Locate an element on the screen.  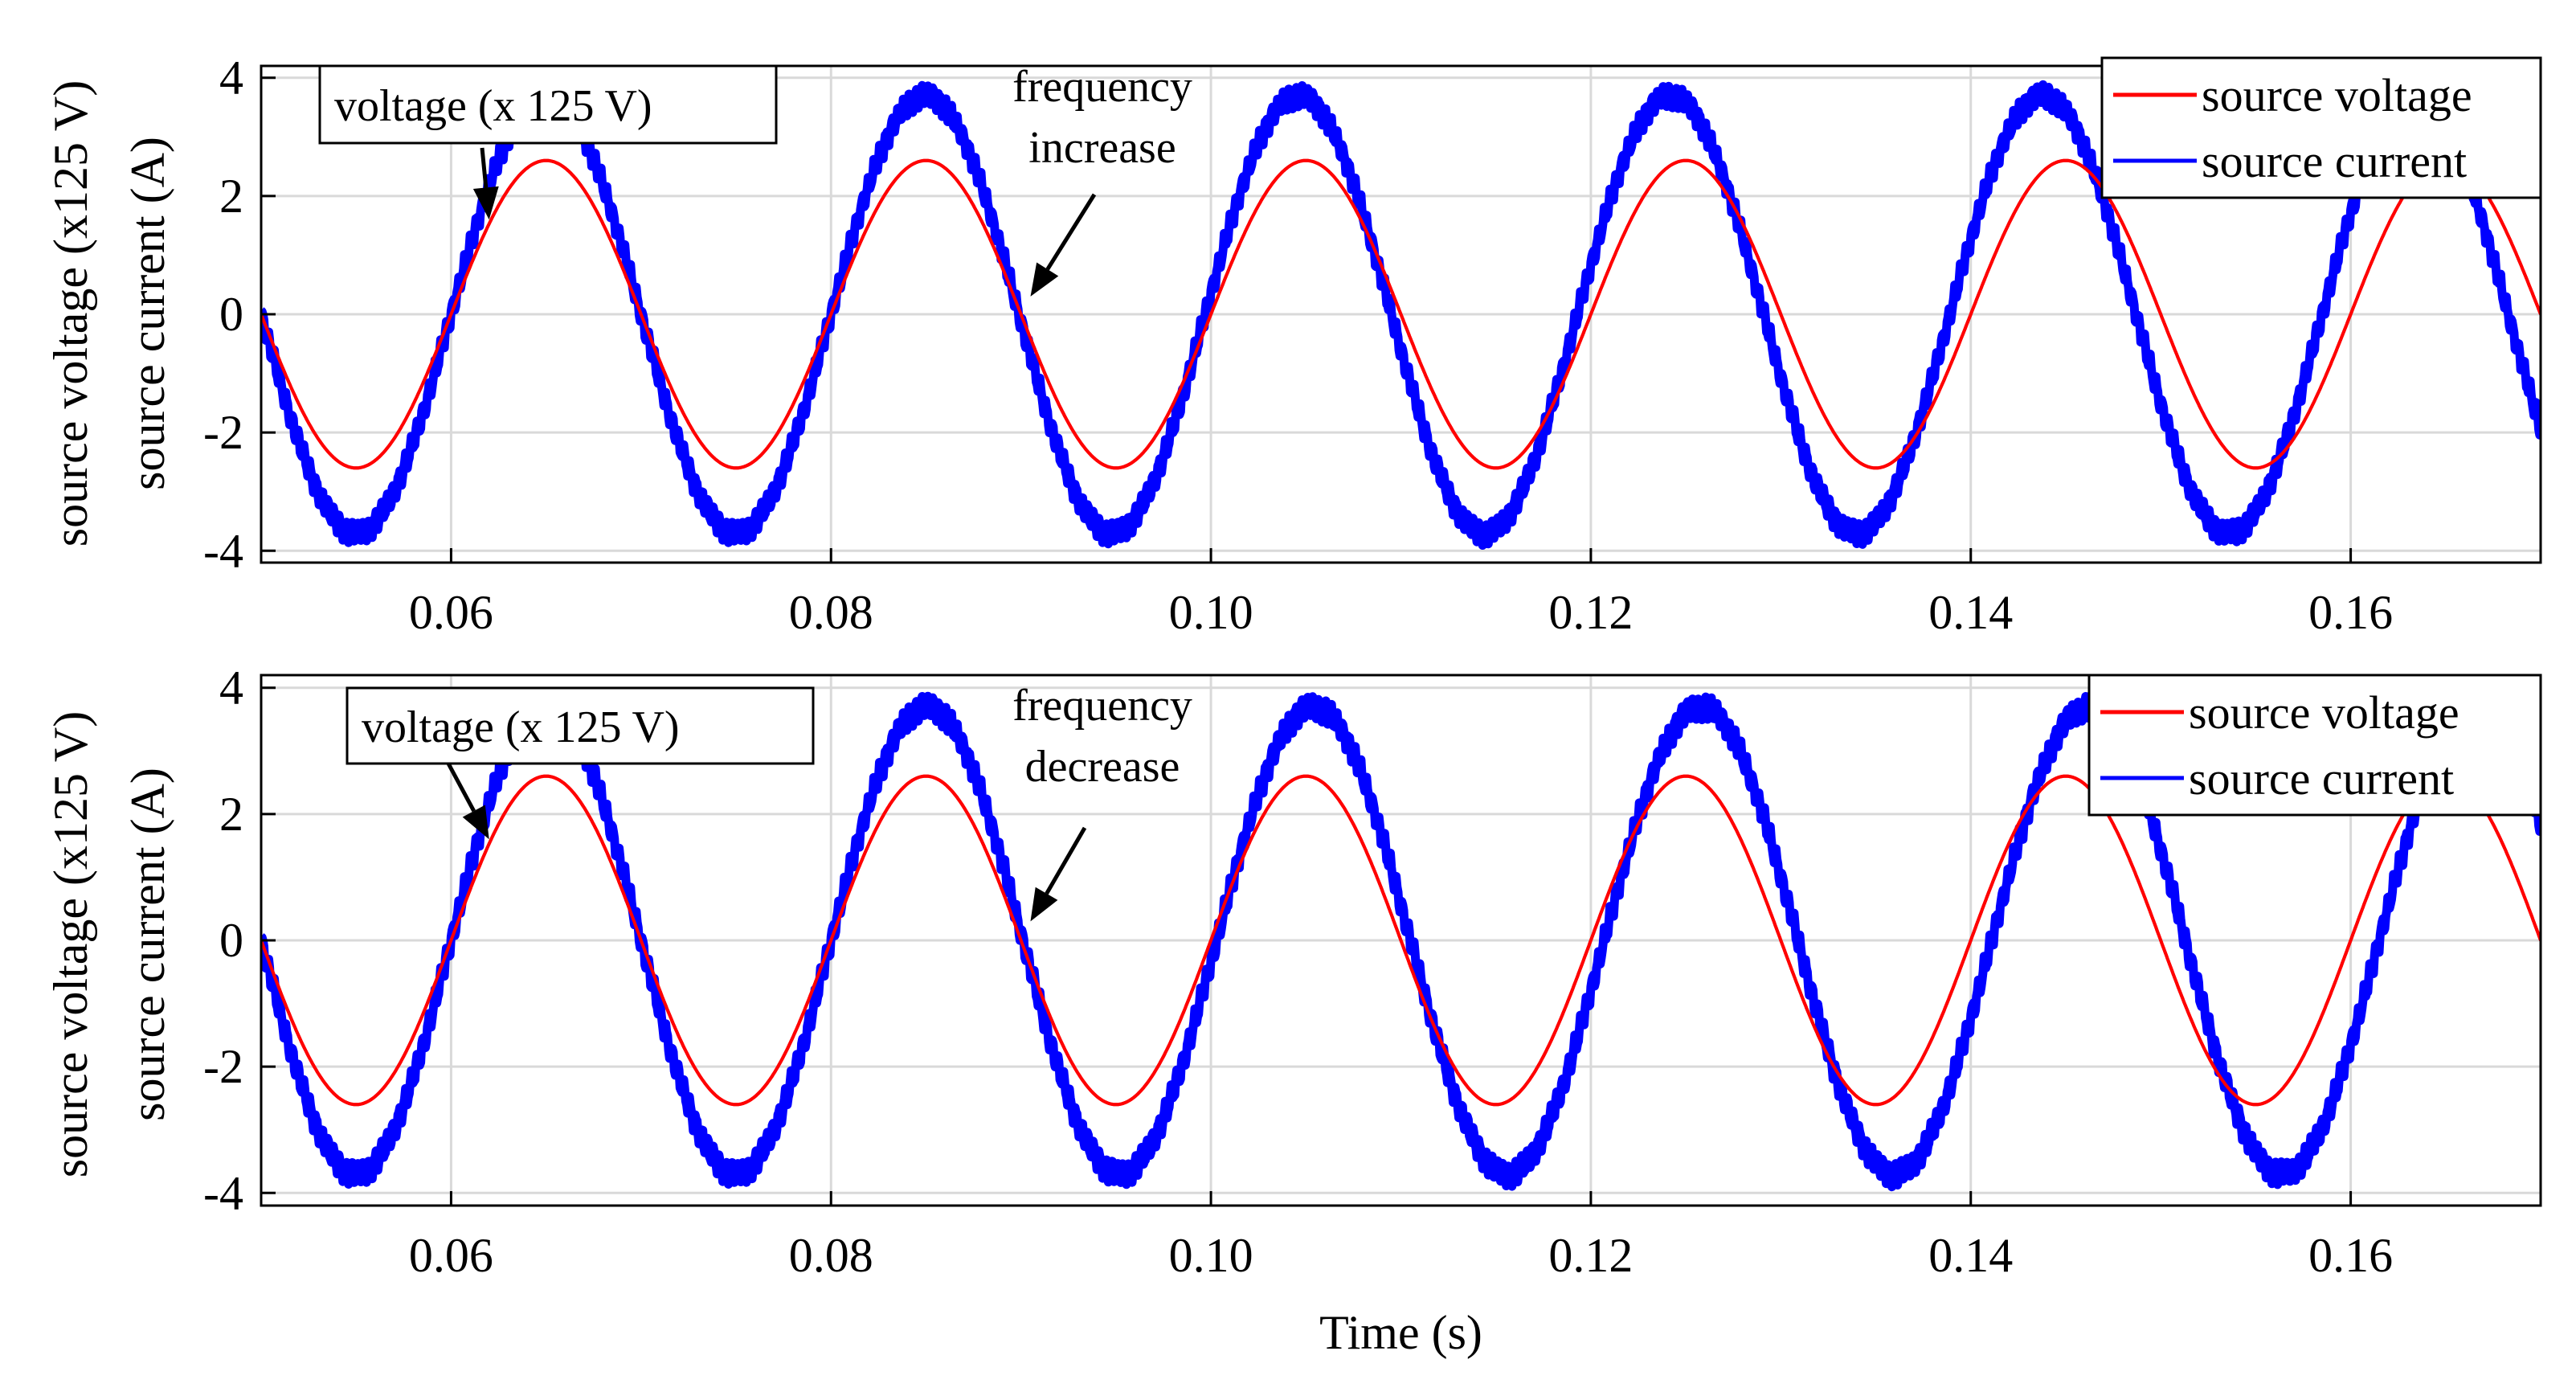
frequency-annotation-line2: increase is located at coordinates (1102, 148).